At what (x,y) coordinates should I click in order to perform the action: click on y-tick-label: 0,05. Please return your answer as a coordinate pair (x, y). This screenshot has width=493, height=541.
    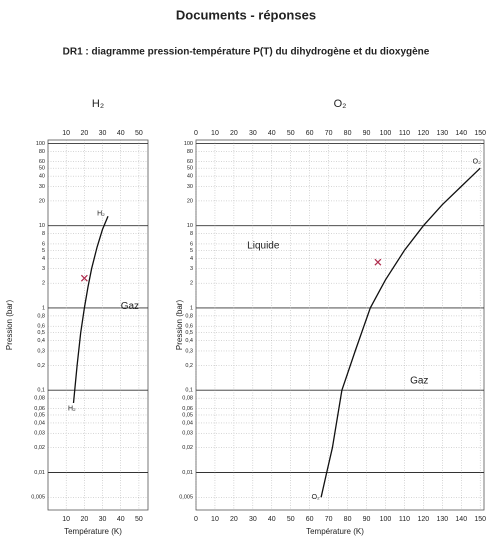
    Looking at the image, I should click on (187, 415).